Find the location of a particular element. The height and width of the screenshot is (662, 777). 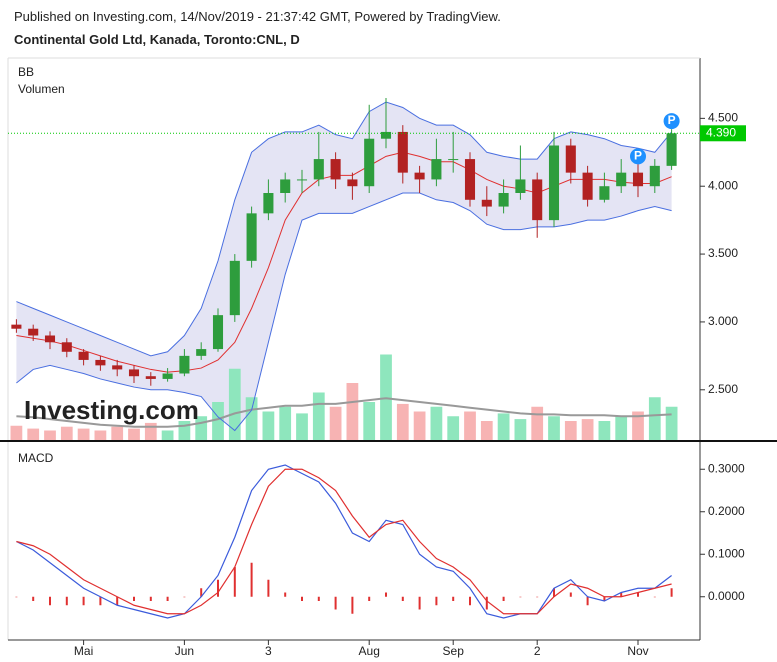

y-tick-label: 0.0000 is located at coordinates (726, 596).